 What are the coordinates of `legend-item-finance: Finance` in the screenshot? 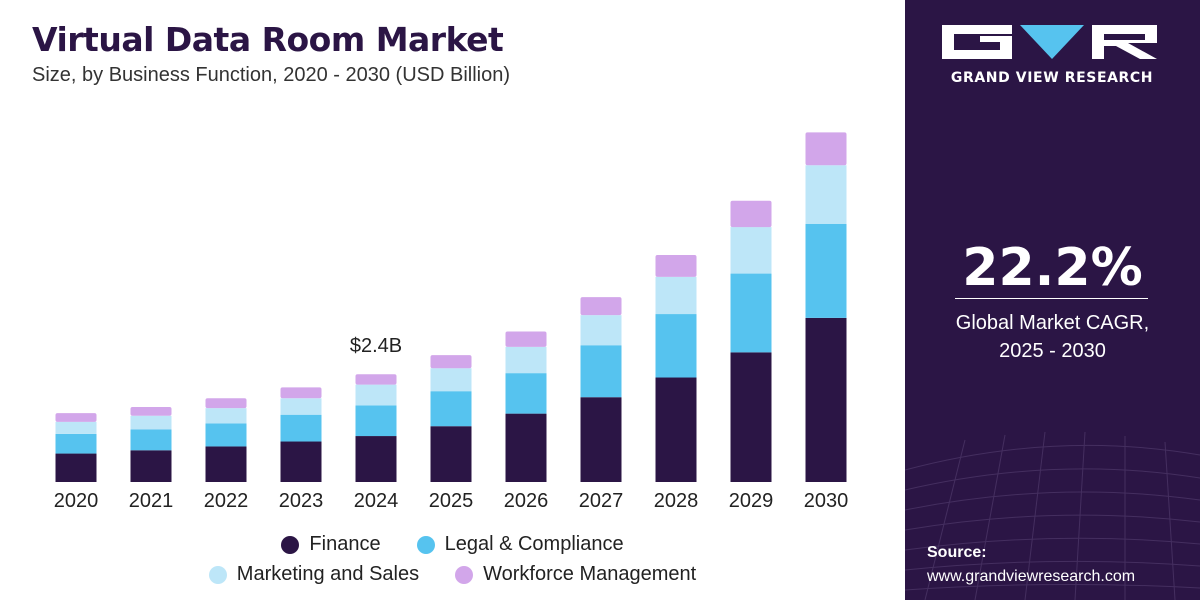 It's located at (331, 544).